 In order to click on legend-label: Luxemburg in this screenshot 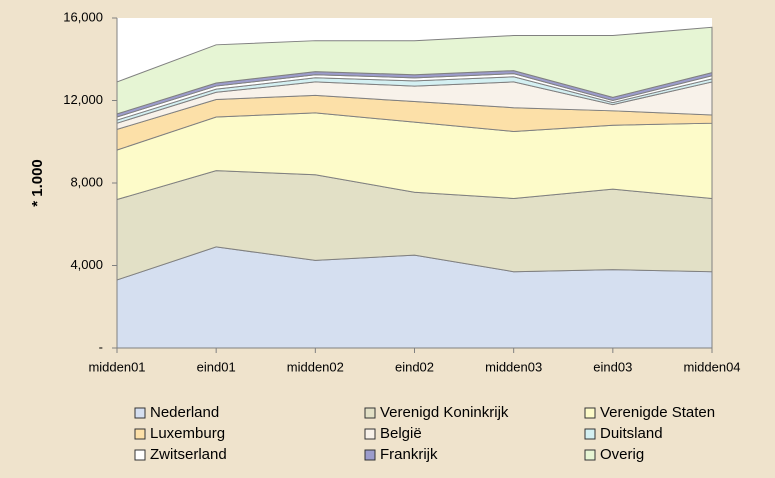, I will do `click(187, 433)`.